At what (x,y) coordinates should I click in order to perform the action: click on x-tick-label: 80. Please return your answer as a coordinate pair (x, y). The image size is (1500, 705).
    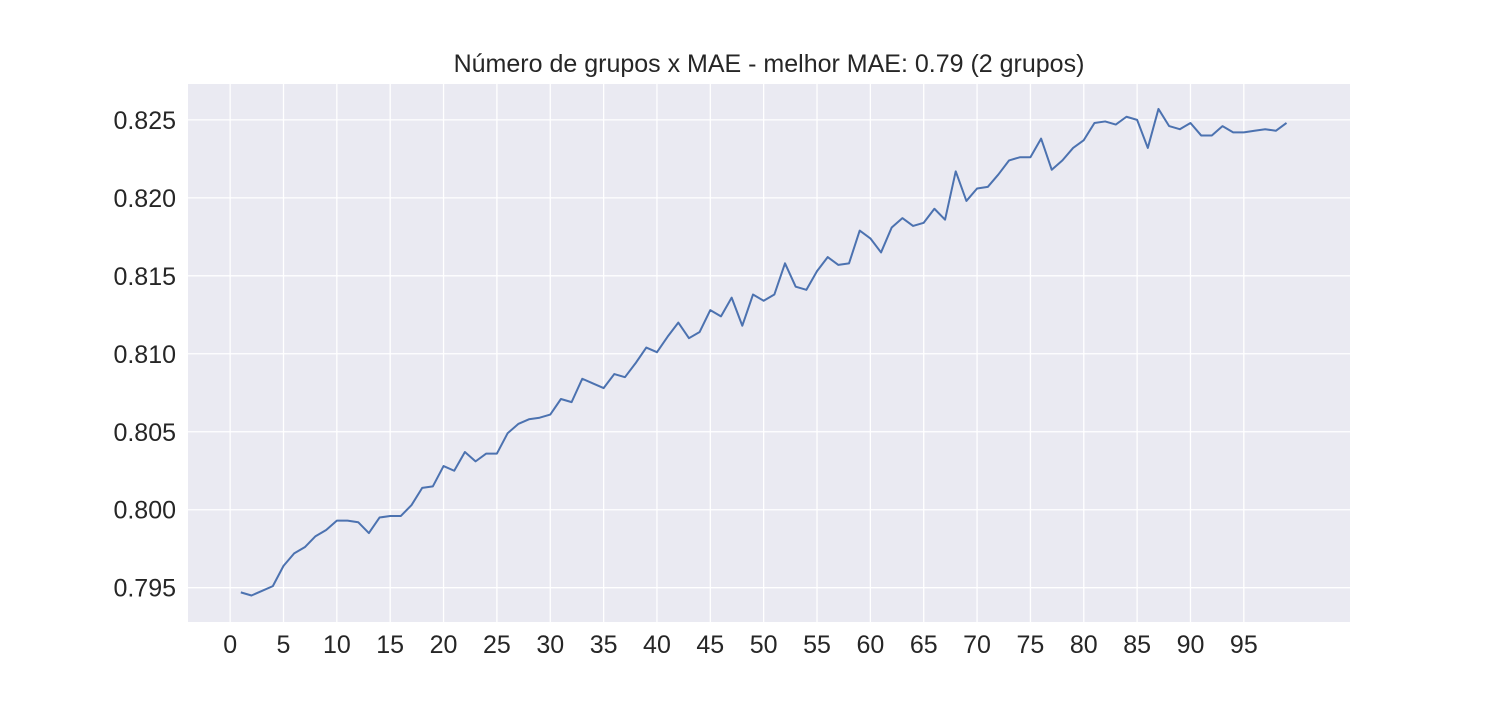
    Looking at the image, I should click on (1084, 645).